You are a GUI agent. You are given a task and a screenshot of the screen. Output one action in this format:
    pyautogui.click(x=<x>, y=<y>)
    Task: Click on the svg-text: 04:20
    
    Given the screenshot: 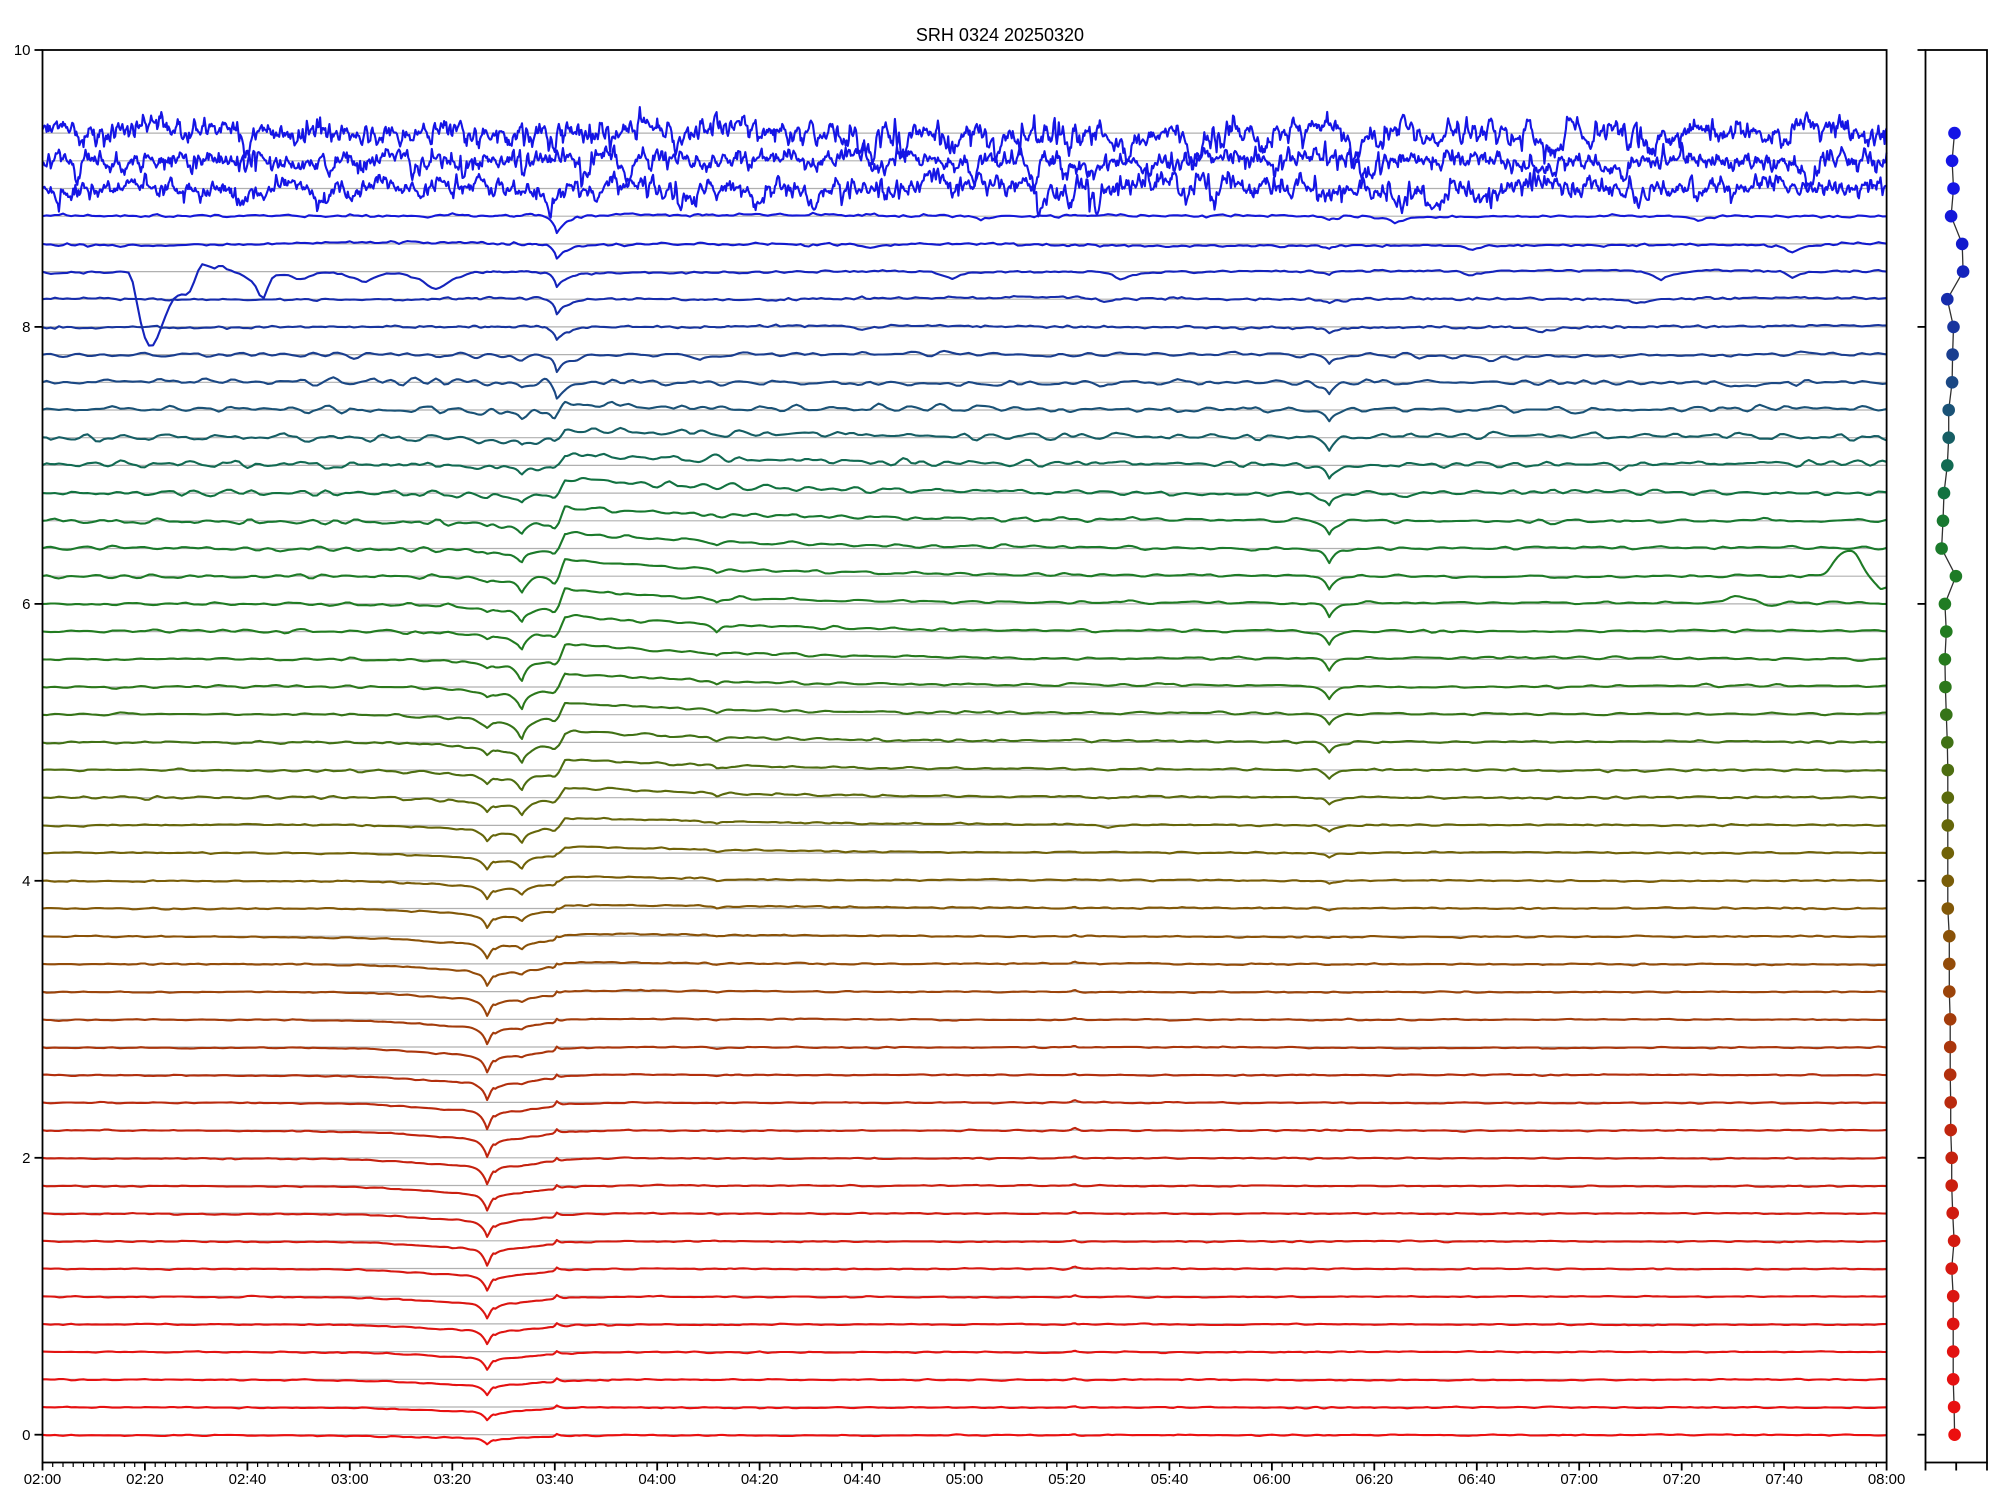 What is the action you would take?
    pyautogui.click(x=760, y=1479)
    